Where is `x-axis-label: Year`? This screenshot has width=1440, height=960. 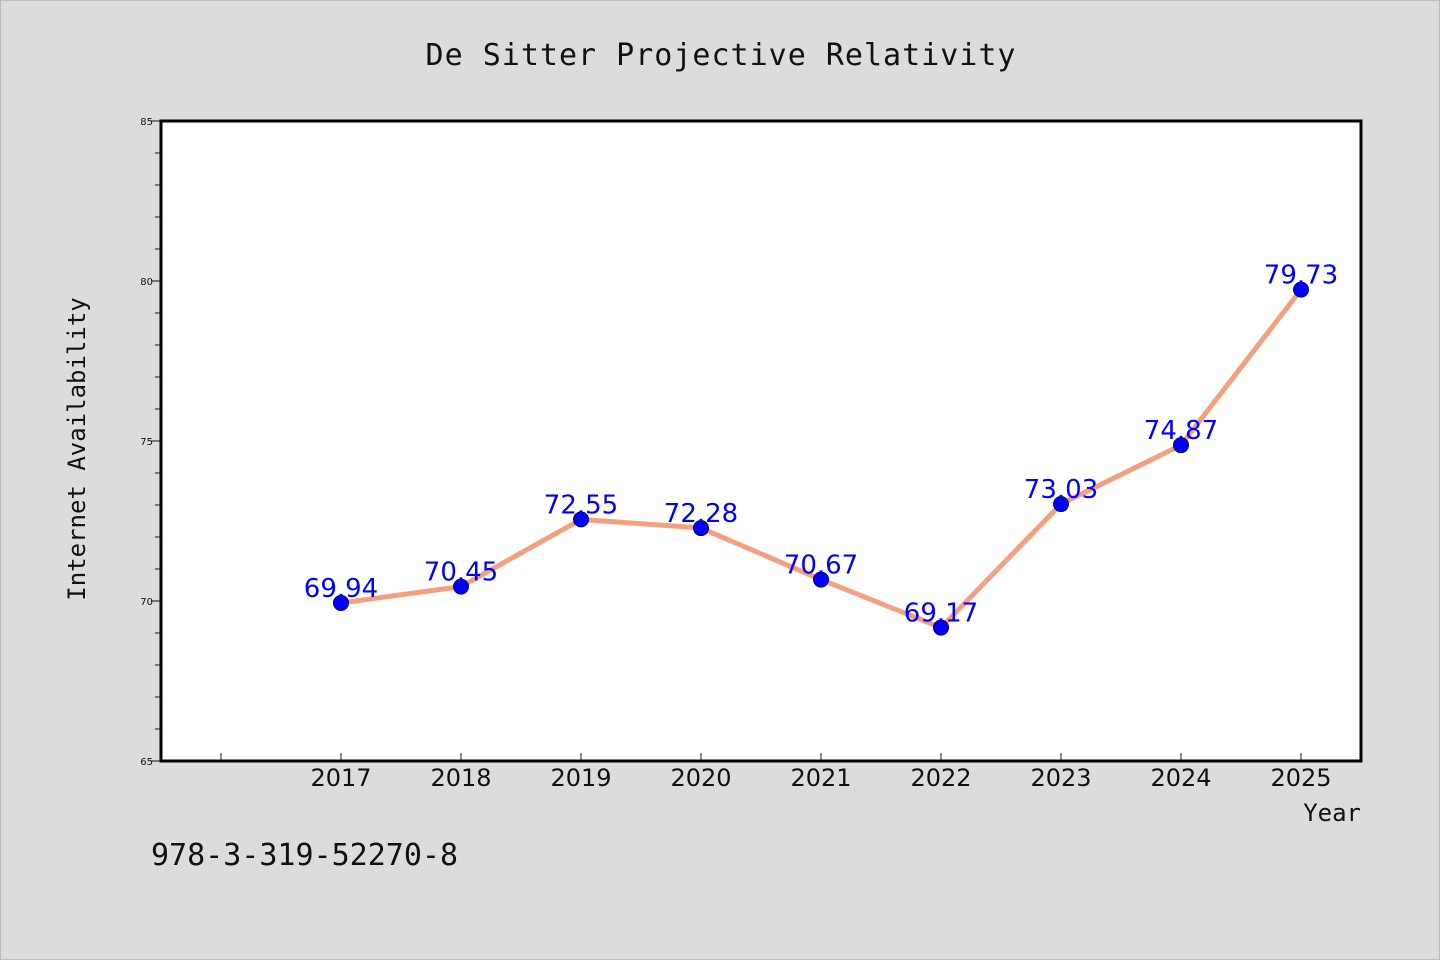 x-axis-label: Year is located at coordinates (1332, 813).